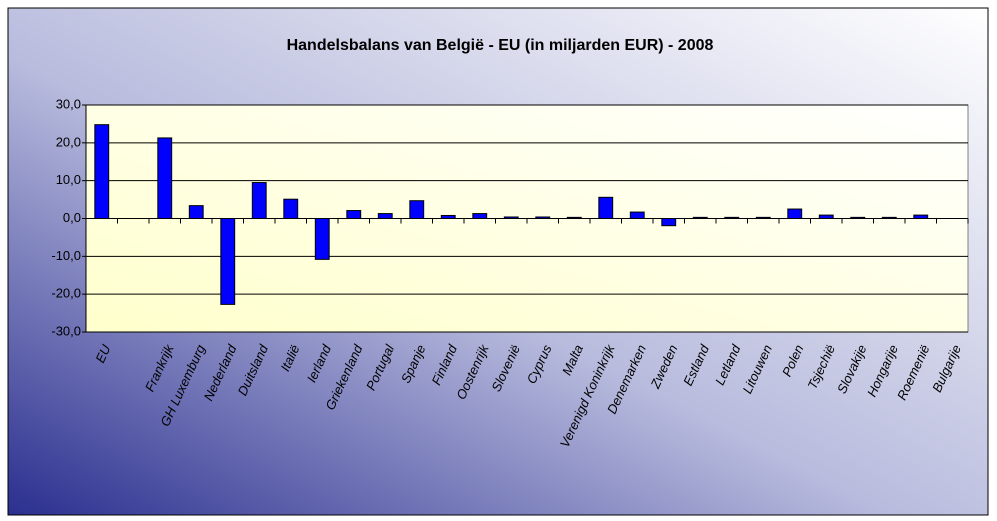 This screenshot has height=521, width=997. Describe the element at coordinates (66, 293) in the screenshot. I see `y-tick-label: -20,0` at that location.